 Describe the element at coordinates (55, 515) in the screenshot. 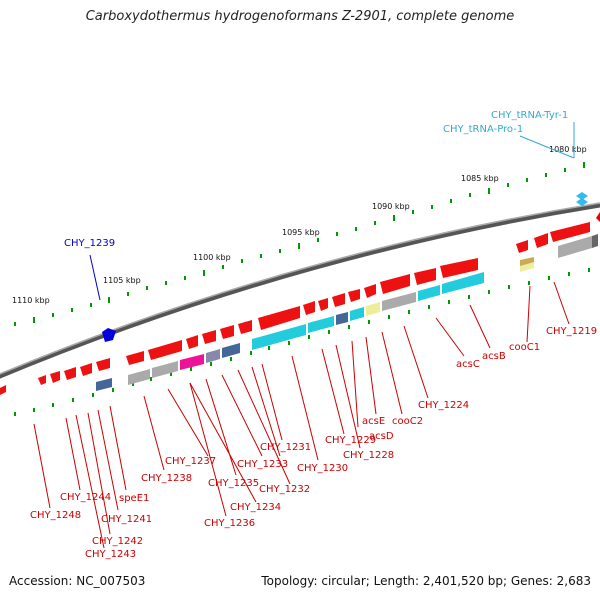

I see `gene-label: CHY_1248` at that location.